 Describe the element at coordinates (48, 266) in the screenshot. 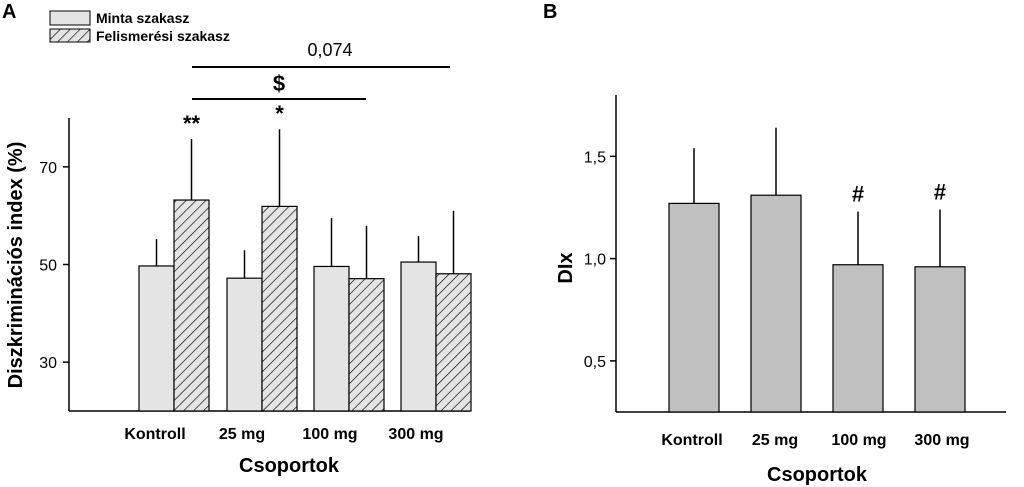

I see `panel-a-ytick-label: 50` at that location.